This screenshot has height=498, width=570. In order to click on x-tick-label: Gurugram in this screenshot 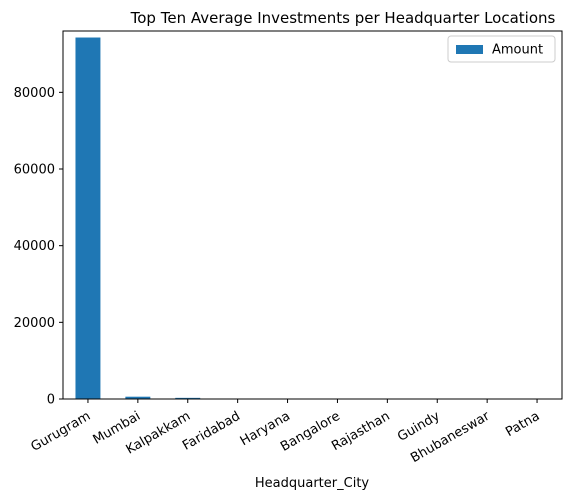, I will do `click(60, 432)`.